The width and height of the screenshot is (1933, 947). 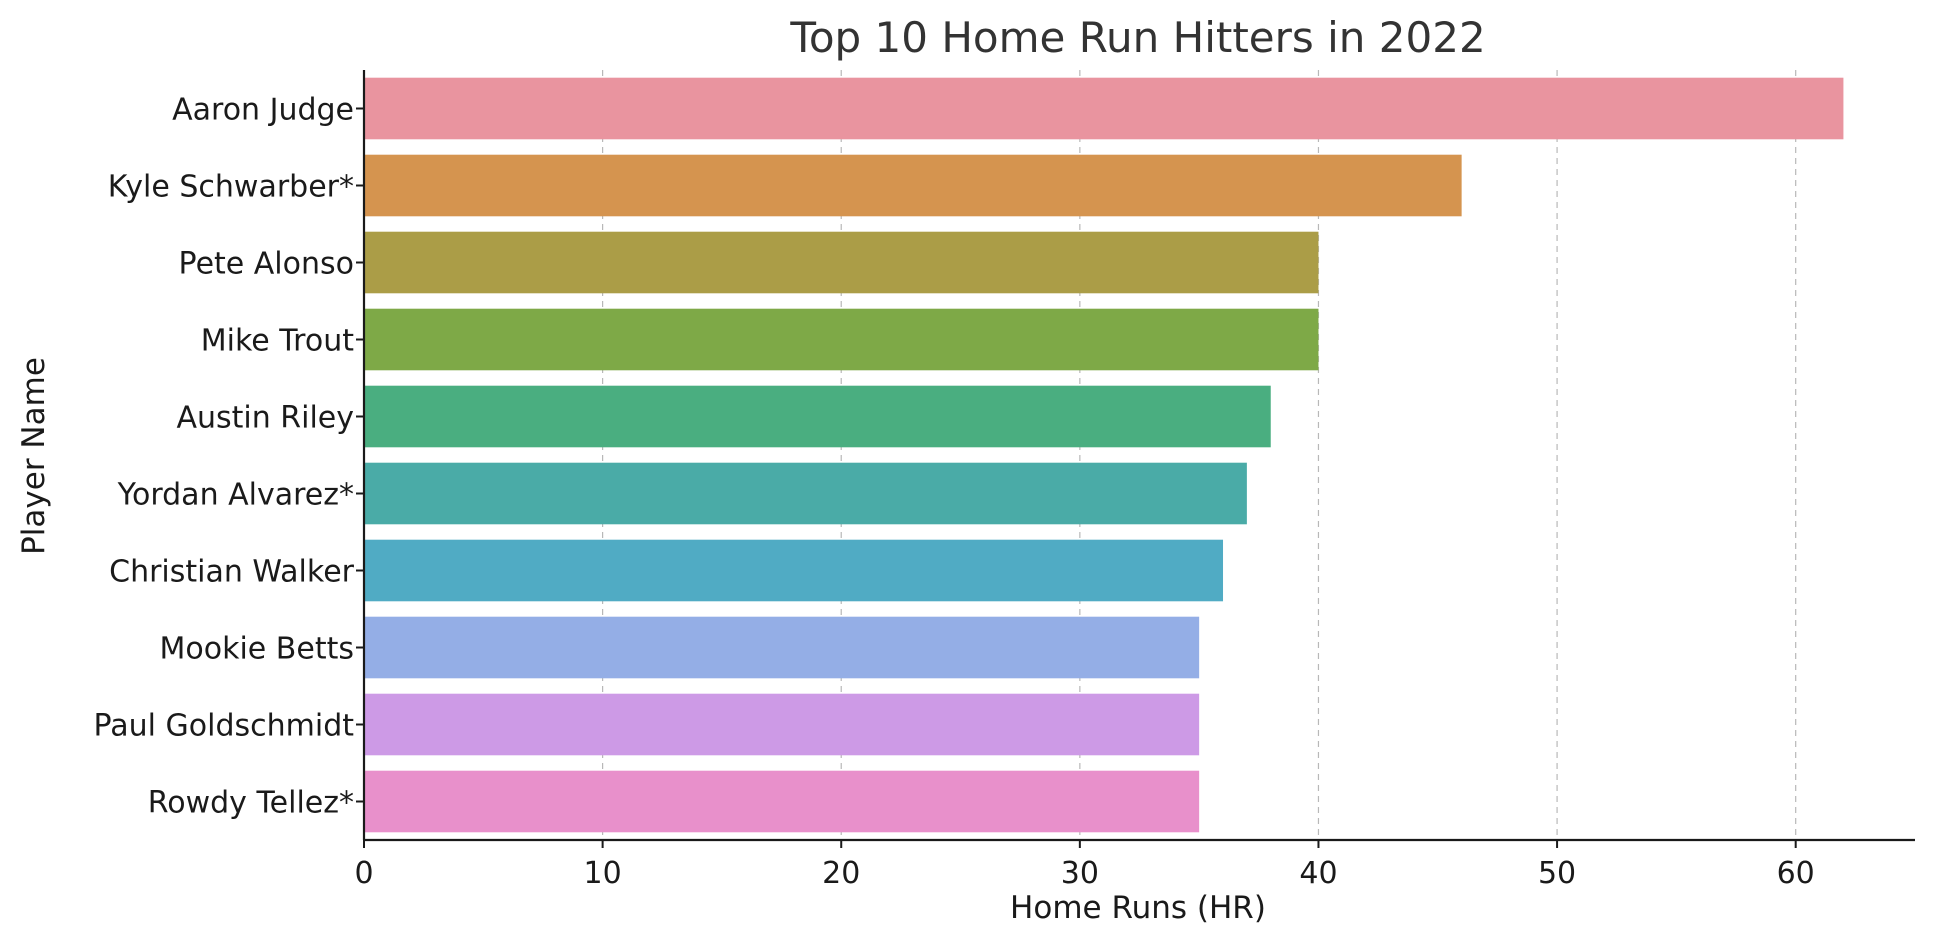 What do you see at coordinates (1137, 37) in the screenshot?
I see `chart-title: Top 10 Home Run Hitters in 2022` at bounding box center [1137, 37].